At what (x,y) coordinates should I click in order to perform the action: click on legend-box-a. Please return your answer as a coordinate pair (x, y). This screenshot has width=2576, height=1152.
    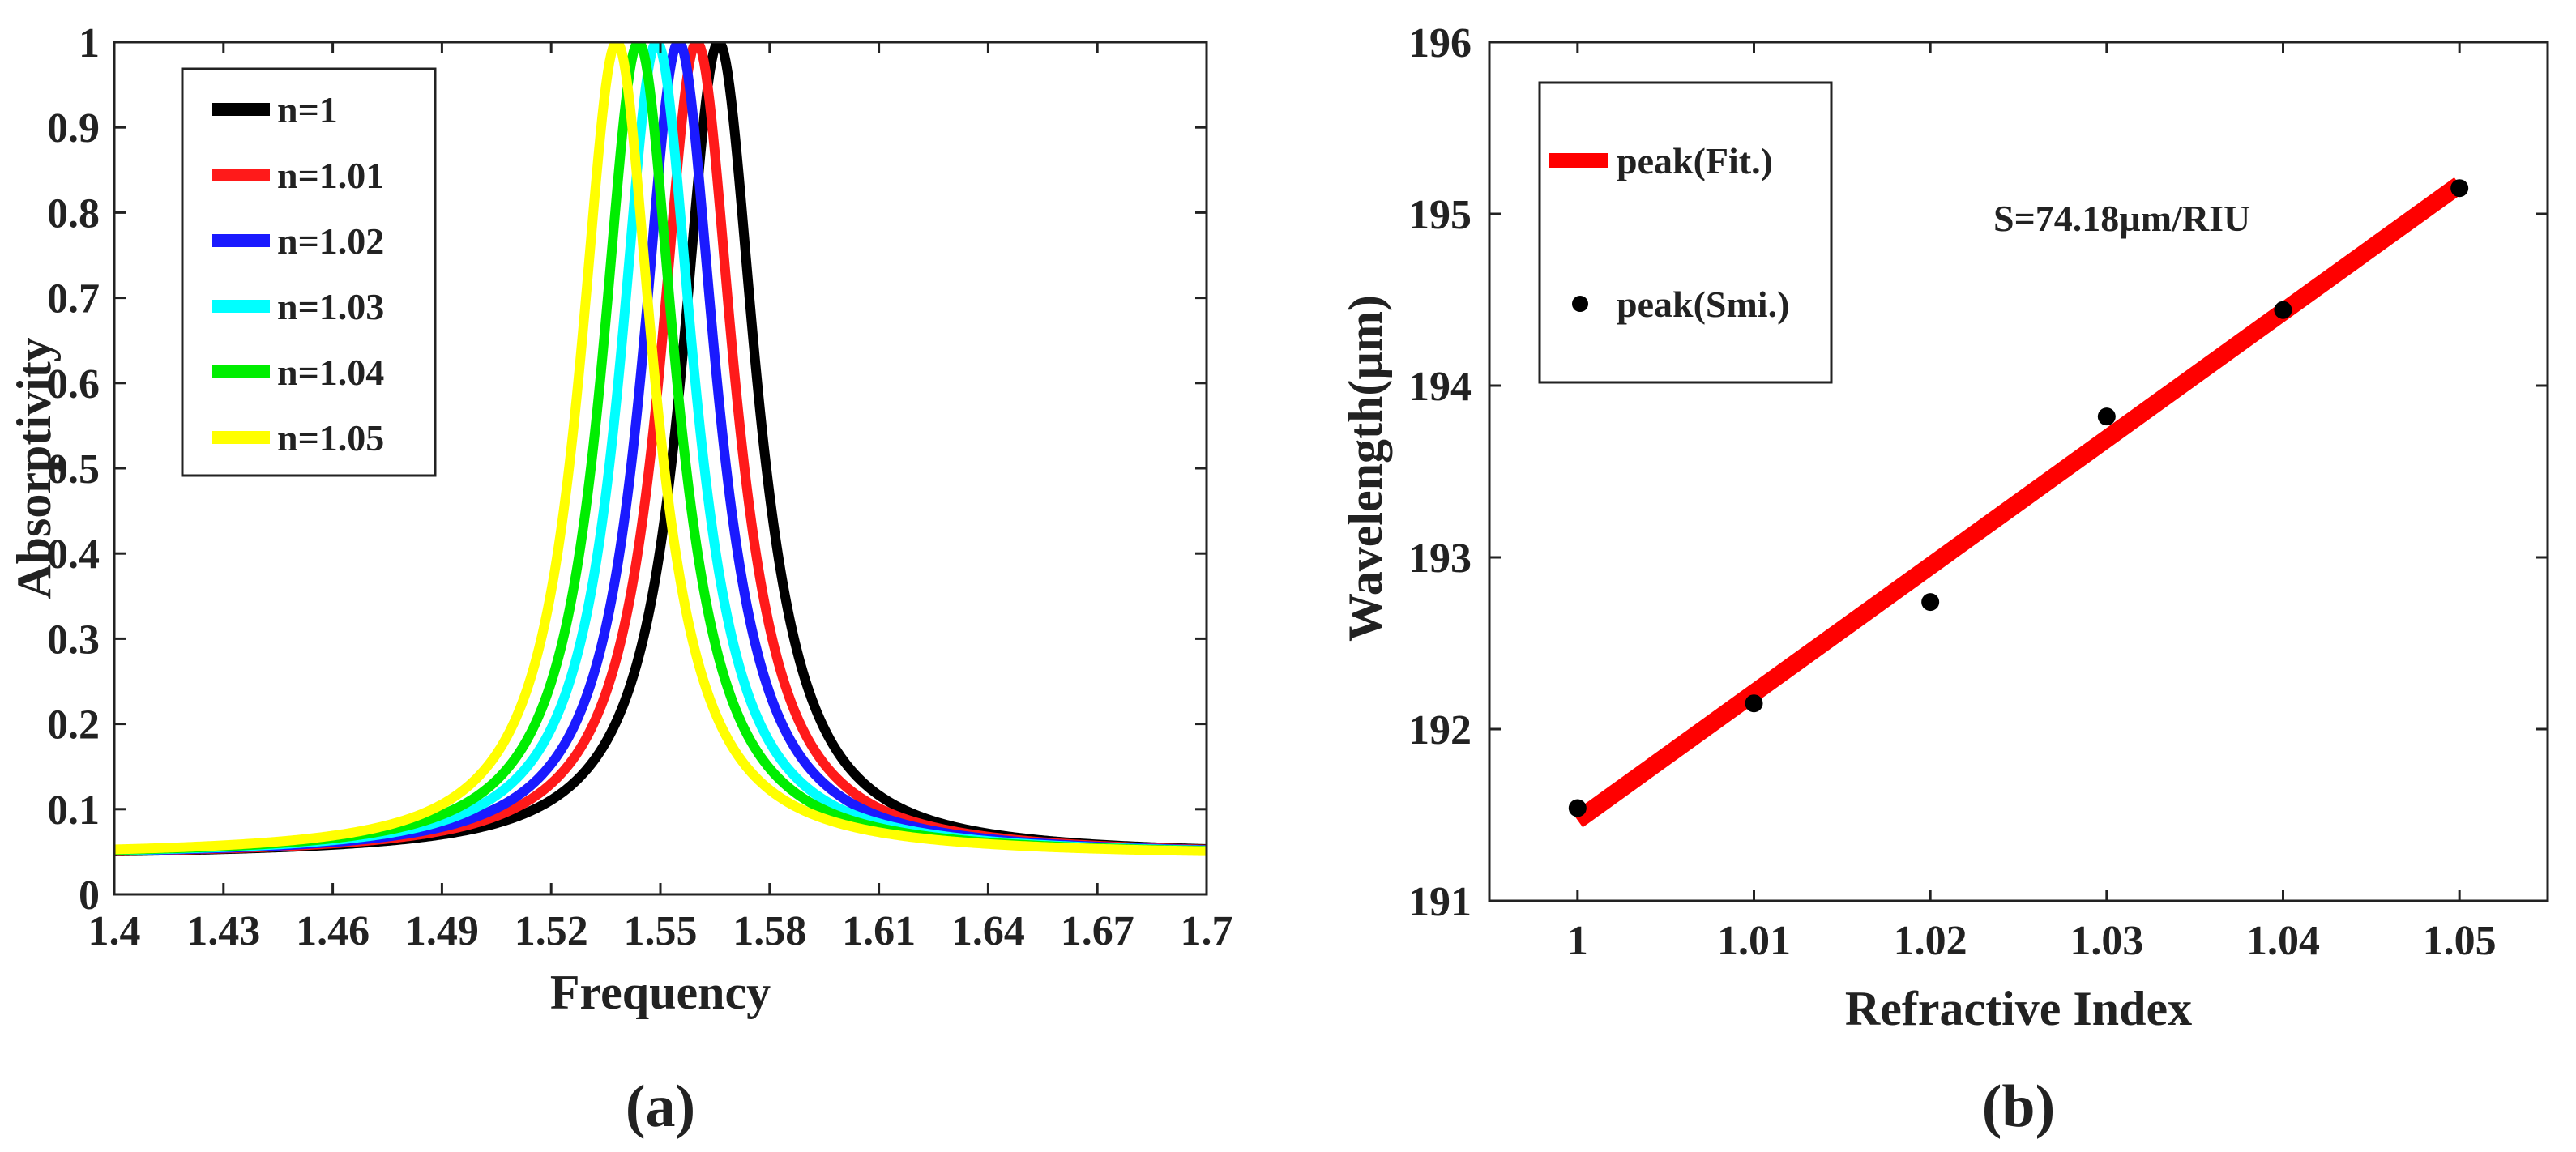
    Looking at the image, I should click on (309, 272).